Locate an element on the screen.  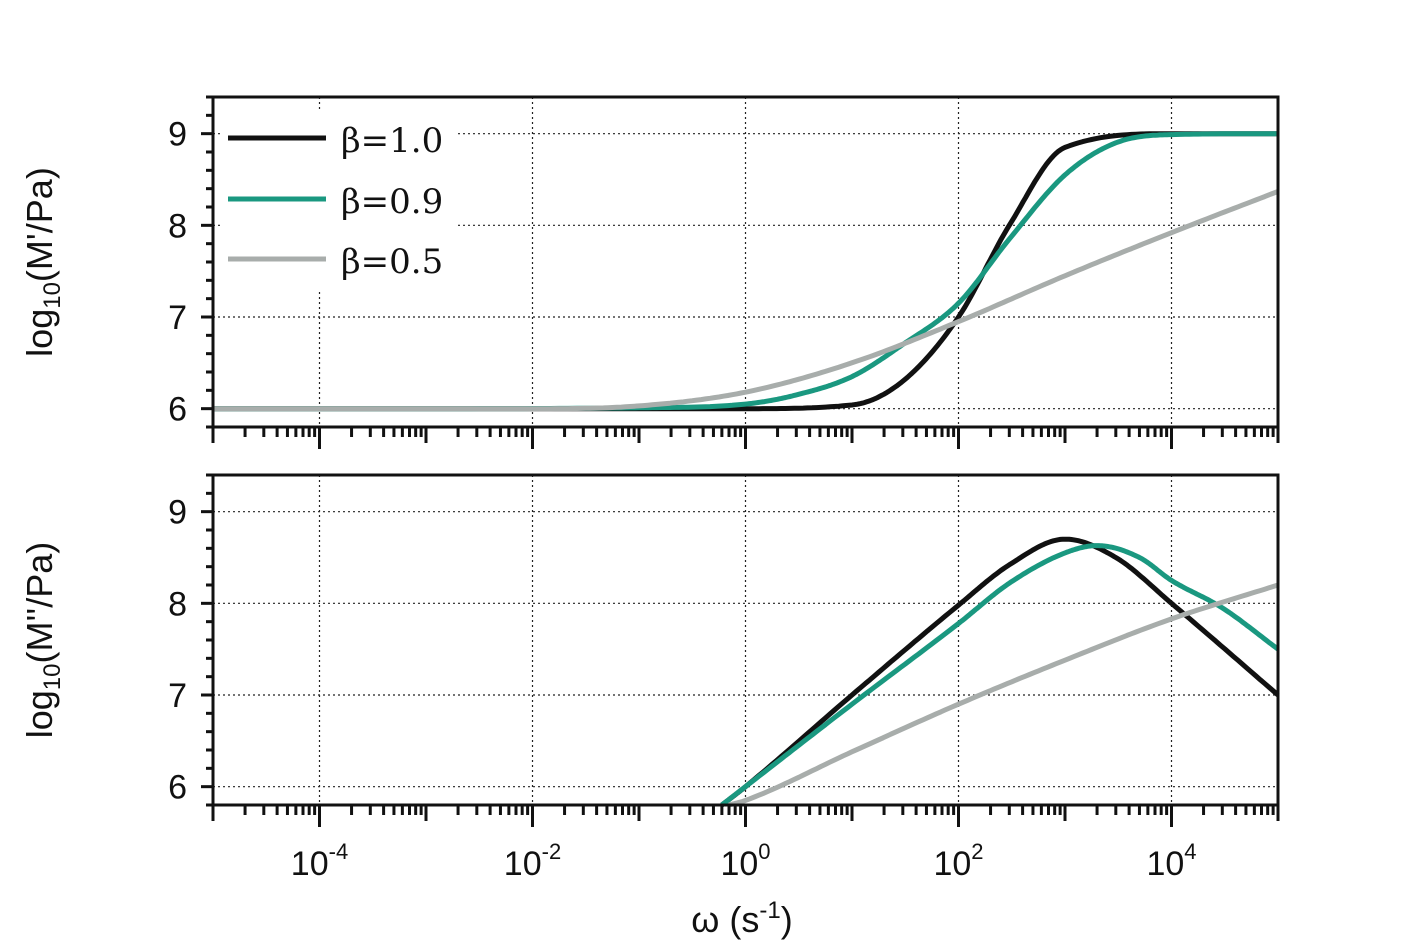
top-y-tick-label: 7 is located at coordinates (177, 318).